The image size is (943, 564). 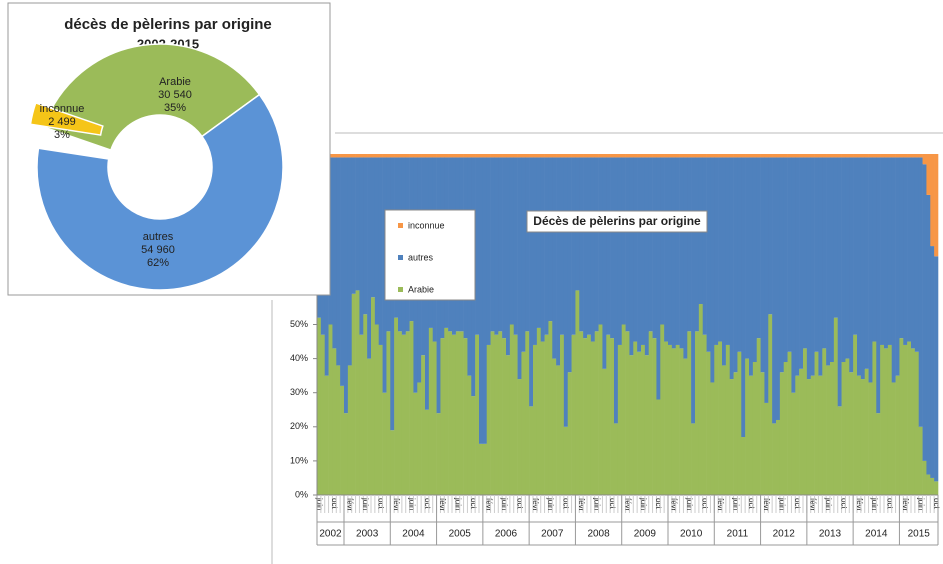 What do you see at coordinates (506, 534) in the screenshot?
I see `year-label: 2006` at bounding box center [506, 534].